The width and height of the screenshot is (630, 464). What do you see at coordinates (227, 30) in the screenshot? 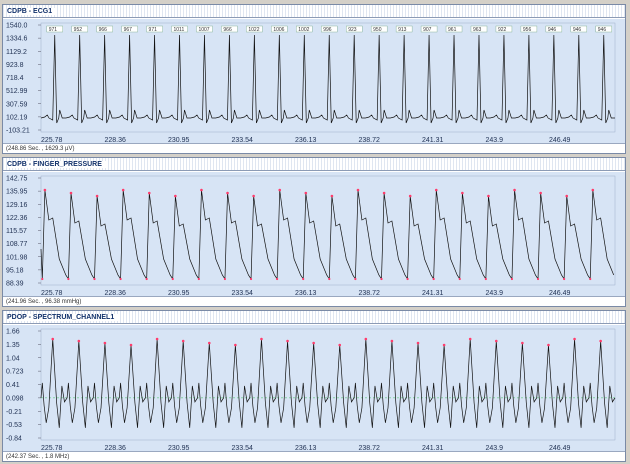
I see `beat-interval-label: 966` at bounding box center [227, 30].